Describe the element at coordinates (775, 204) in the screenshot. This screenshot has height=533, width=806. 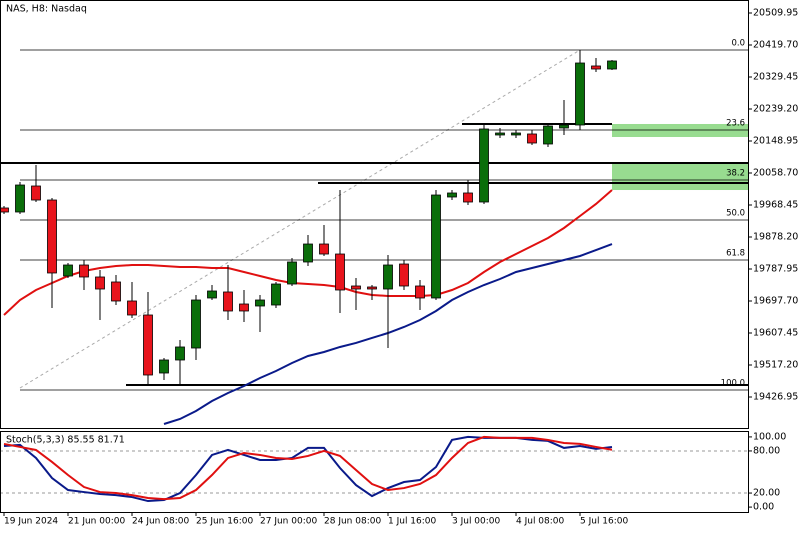
I see `y-tick-label: 19968.45` at that location.